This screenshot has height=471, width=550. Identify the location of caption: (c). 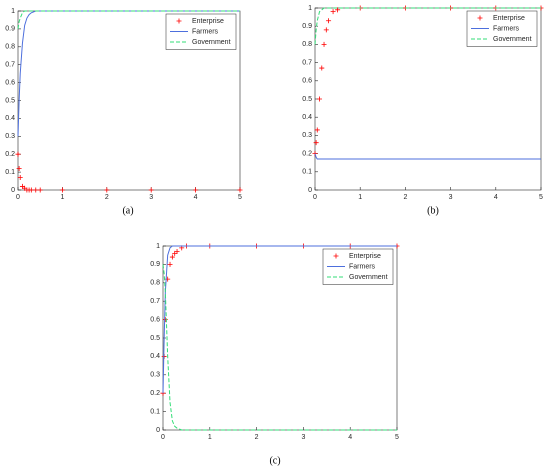
(274, 460).